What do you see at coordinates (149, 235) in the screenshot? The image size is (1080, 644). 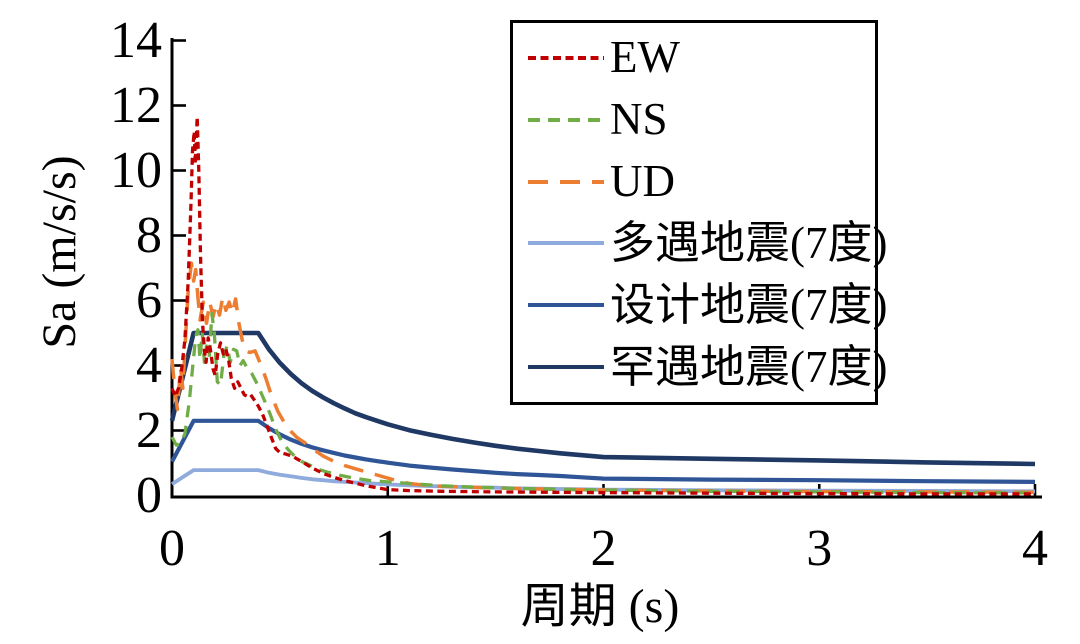 I see `y-tick-label: 8` at bounding box center [149, 235].